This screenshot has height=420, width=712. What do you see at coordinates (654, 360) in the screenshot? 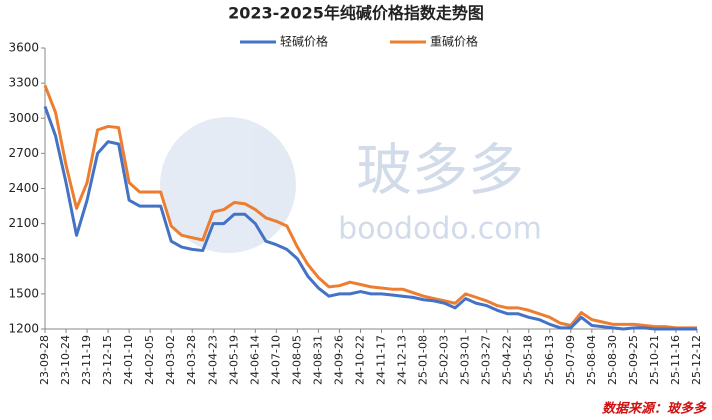
I see `x-tick-label: 25-10-21` at bounding box center [654, 360].